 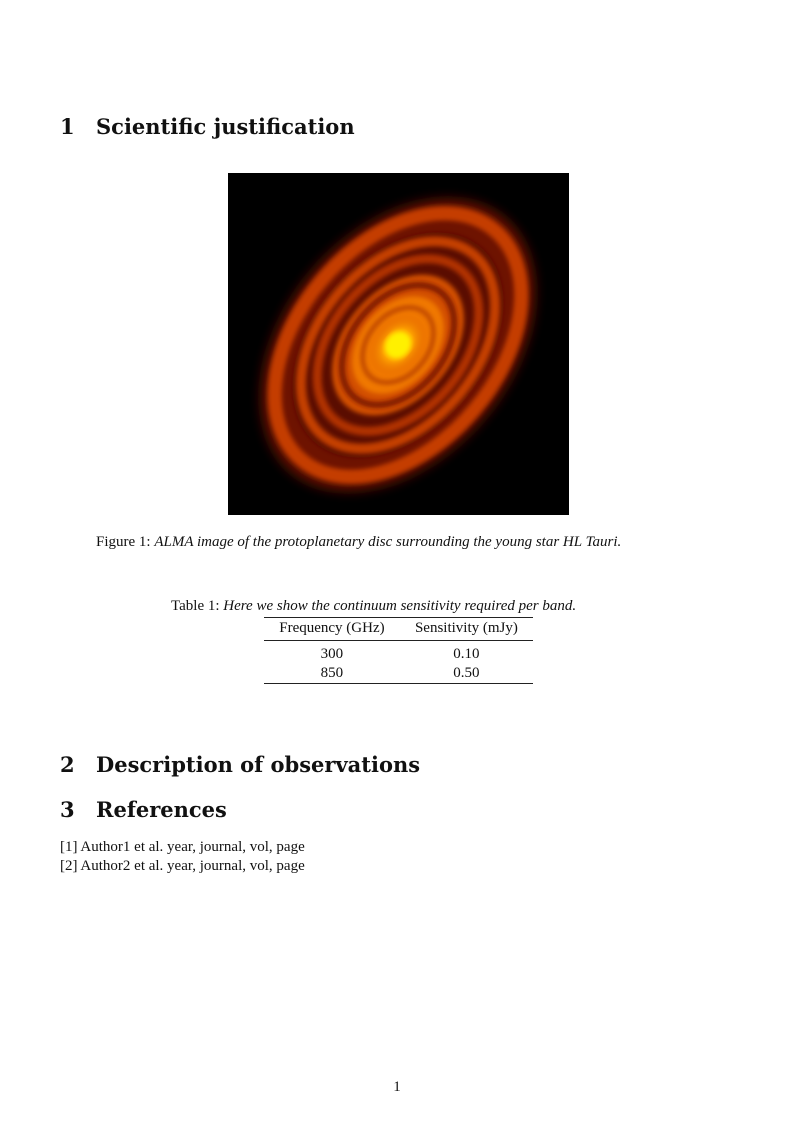 I want to click on section-heading-1: 1 Scientific justification, so click(x=207, y=126).